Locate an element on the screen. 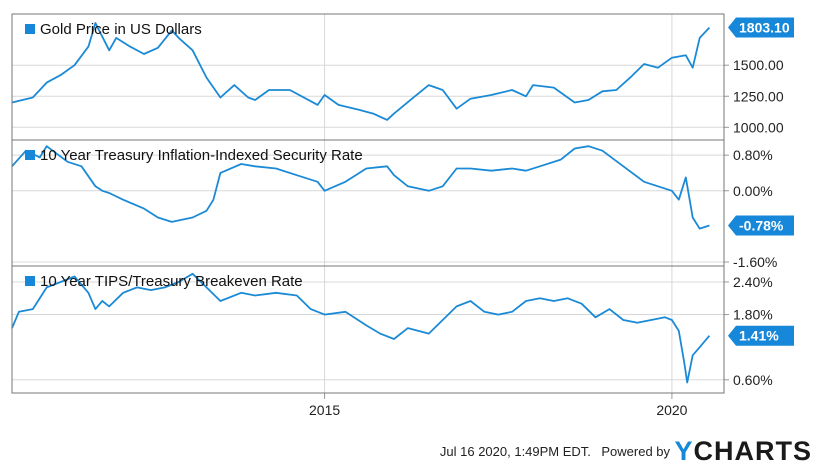  panel-2-last-value-tag is located at coordinates (761, 225).